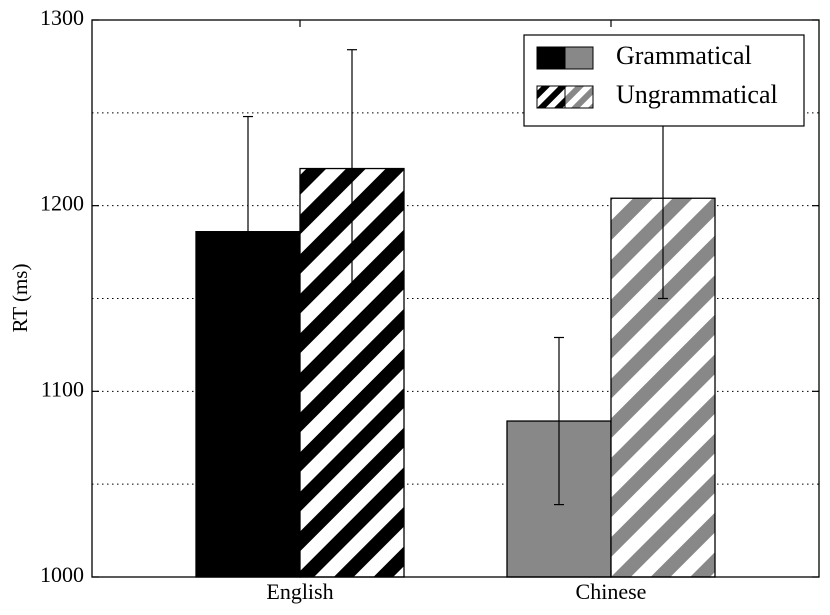  What do you see at coordinates (62, 203) in the screenshot?
I see `y-tick-label: 1200` at bounding box center [62, 203].